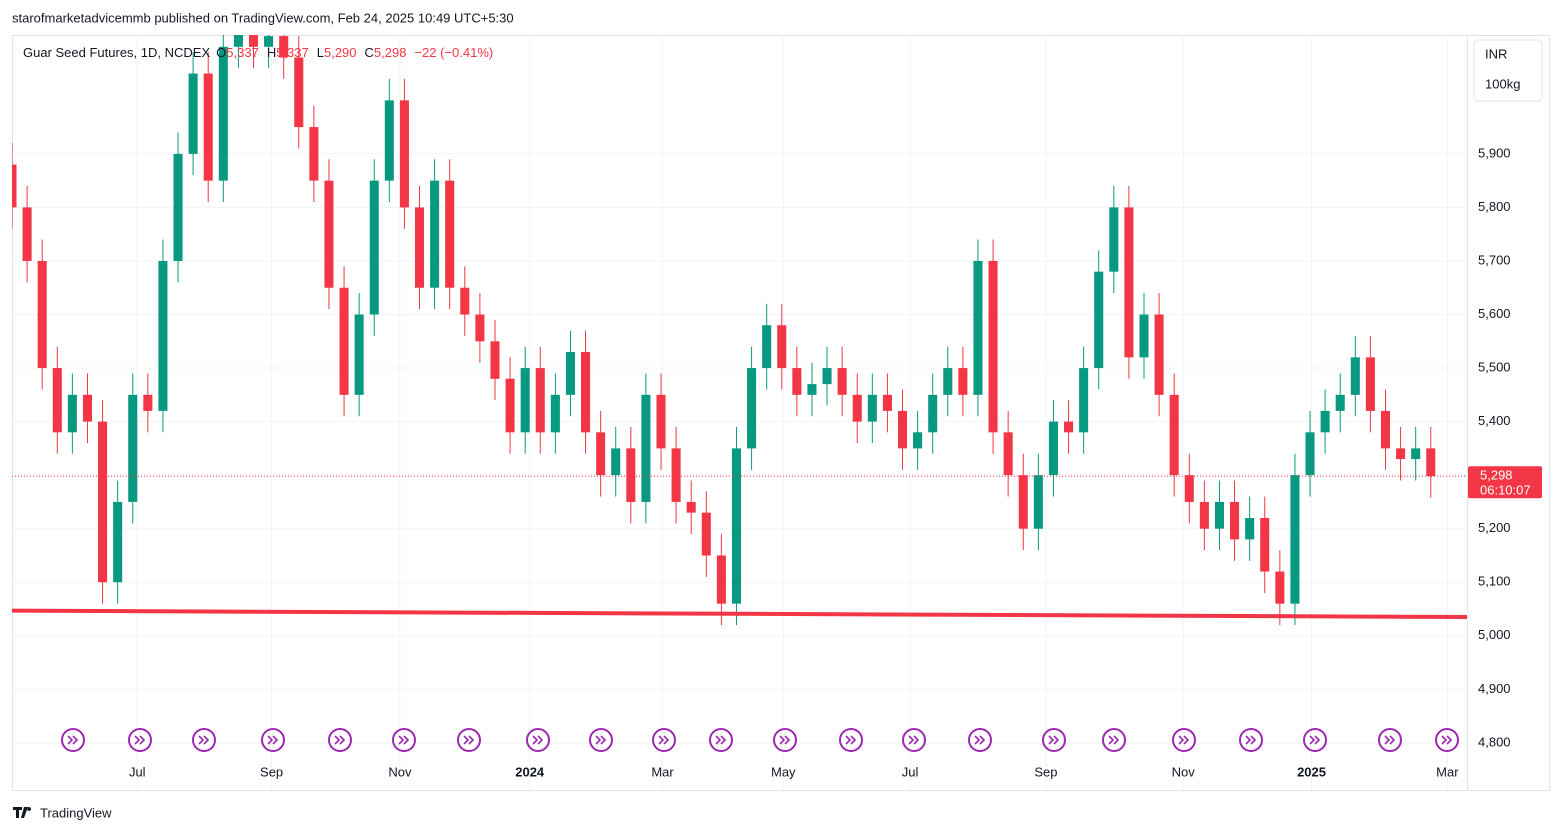  I want to click on legend-item: L, so click(320, 52).